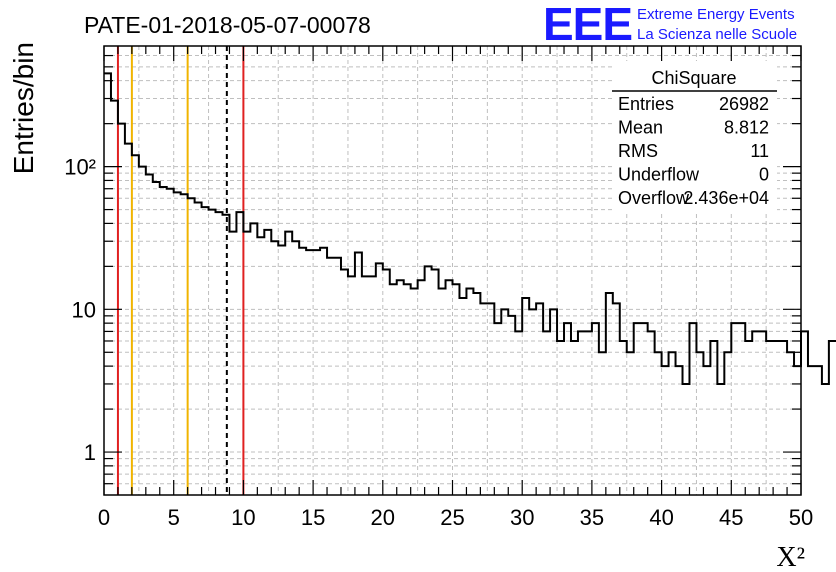 This screenshot has height=572, width=836. I want to click on x-tick-label: 40, so click(661, 517).